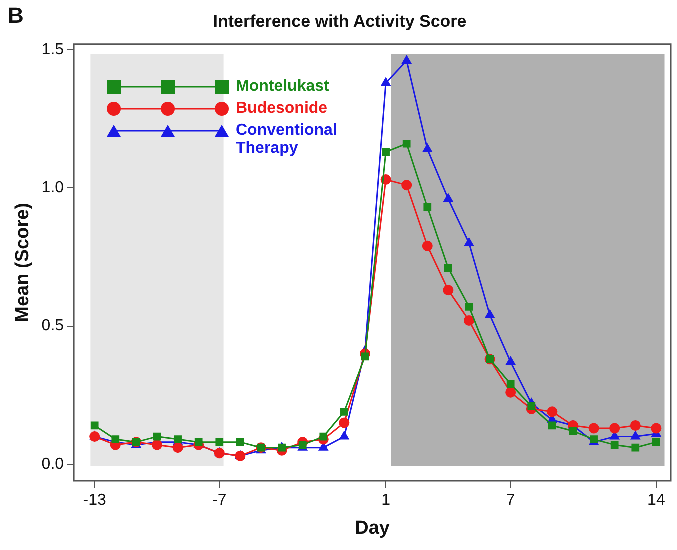 The width and height of the screenshot is (677, 550). What do you see at coordinates (95, 501) in the screenshot?
I see `x-tick-label: -13` at bounding box center [95, 501].